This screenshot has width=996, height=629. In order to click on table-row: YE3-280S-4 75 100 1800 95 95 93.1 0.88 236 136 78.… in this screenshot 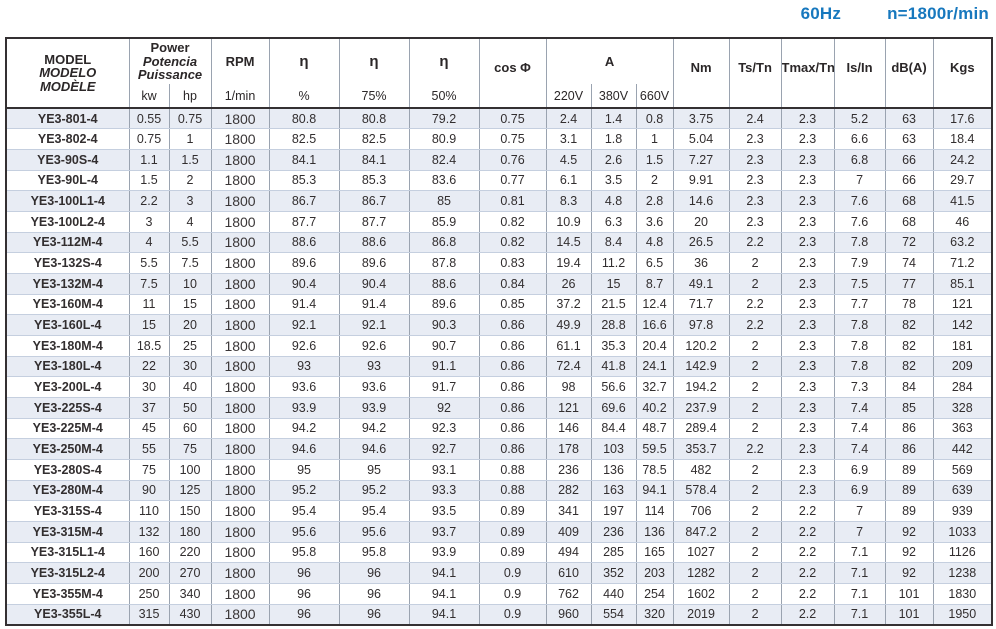, I will do `click(499, 469)`.